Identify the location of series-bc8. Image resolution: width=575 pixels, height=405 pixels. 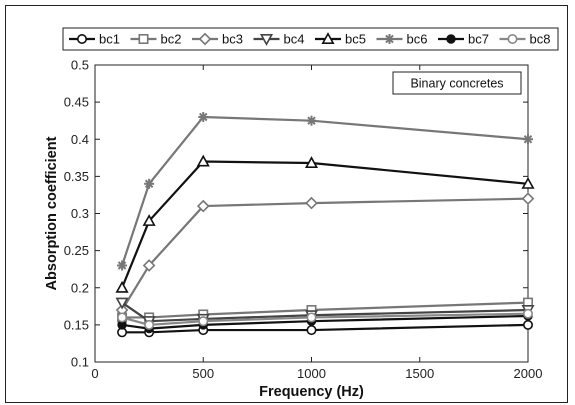
(325, 319).